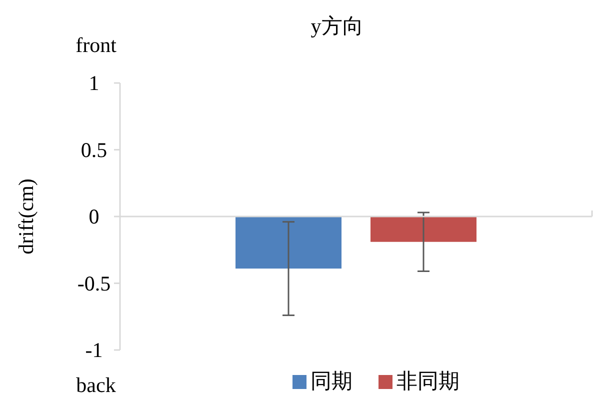  Describe the element at coordinates (96, 385) in the screenshot. I see `annotation: back` at that location.